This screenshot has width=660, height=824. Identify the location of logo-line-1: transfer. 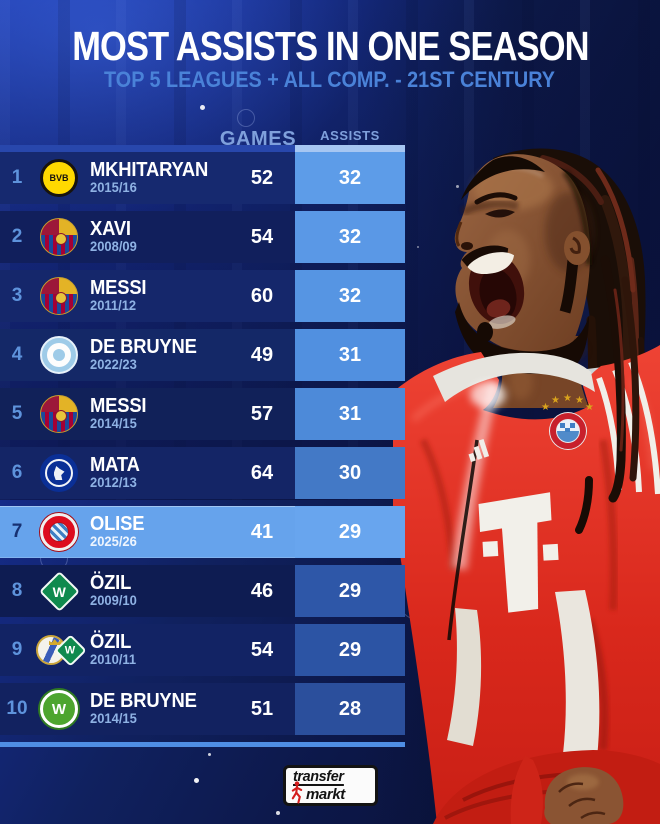
(318, 777).